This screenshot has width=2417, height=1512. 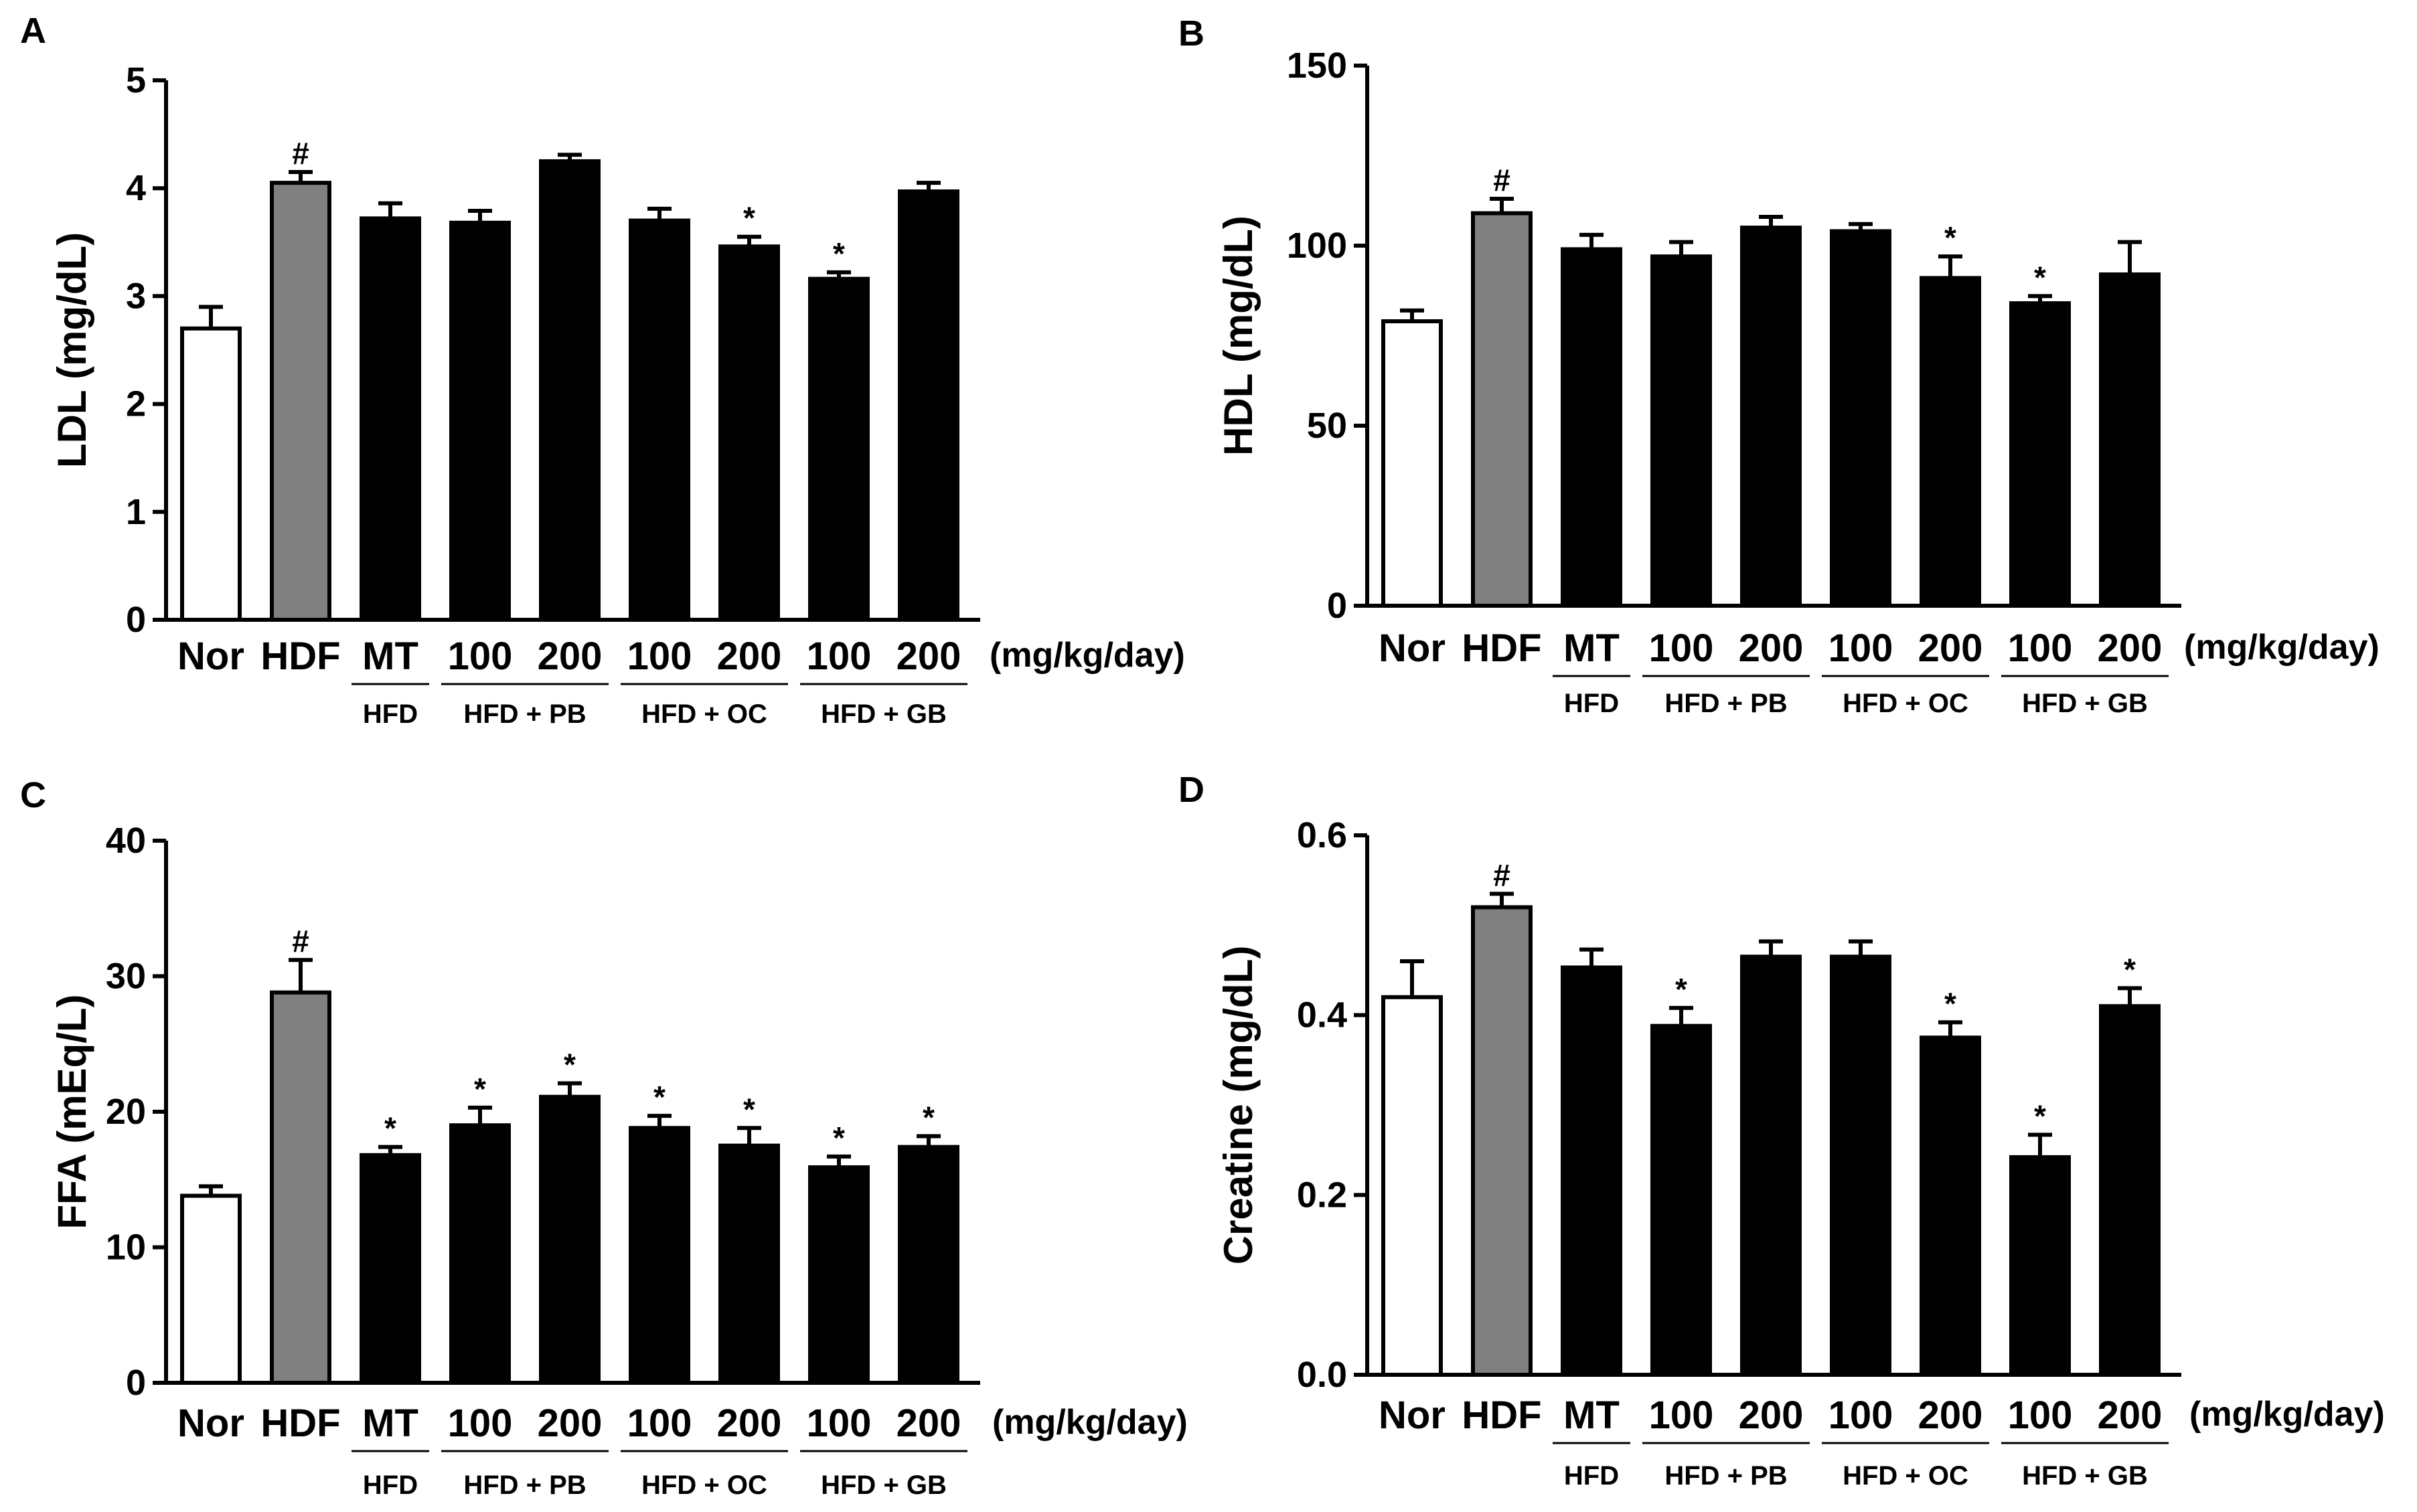 What do you see at coordinates (1191, 33) in the screenshot?
I see `panel-letter: B` at bounding box center [1191, 33].